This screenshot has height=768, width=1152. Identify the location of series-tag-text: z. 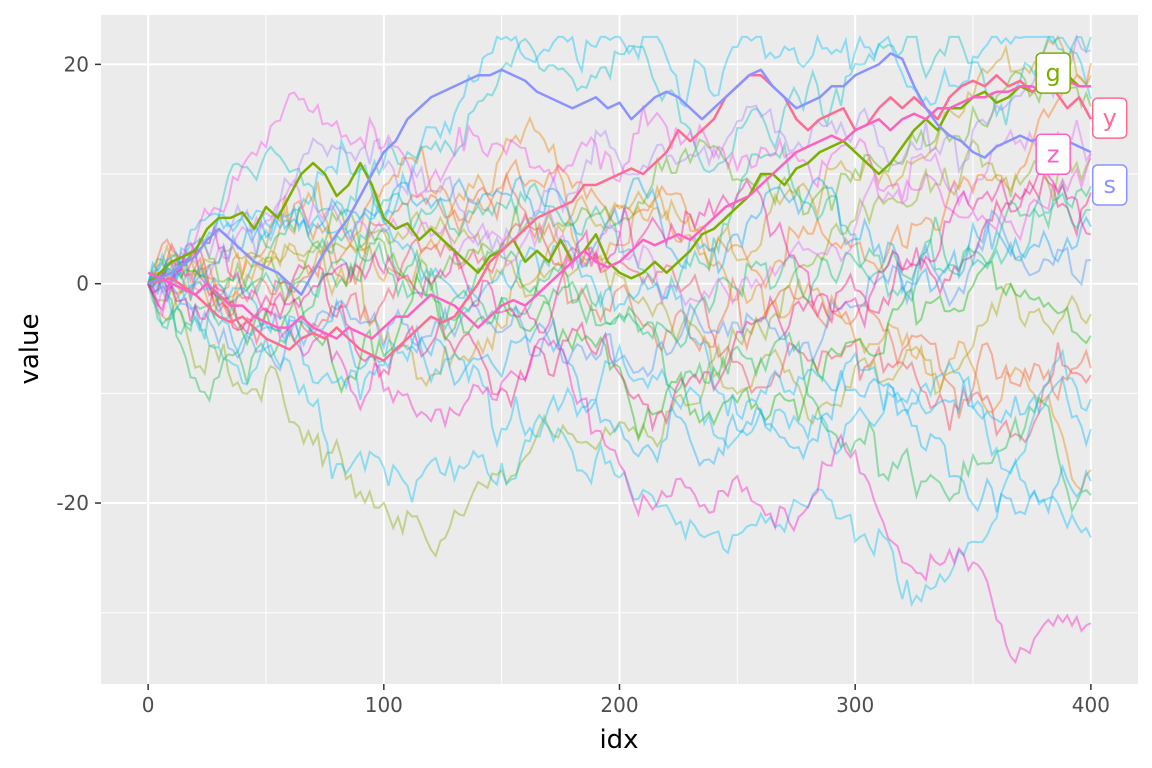
(1053, 154).